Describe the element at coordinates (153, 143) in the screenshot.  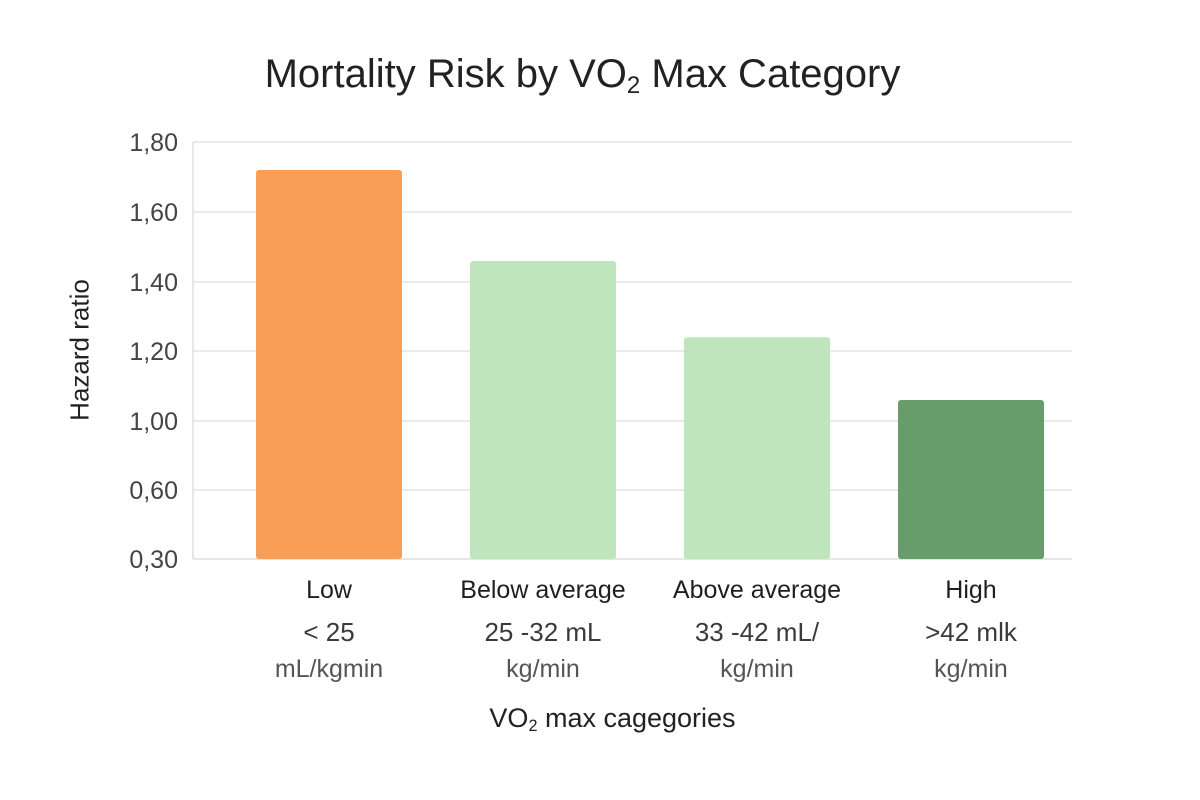
I see `y-tick-label: 1,80` at that location.